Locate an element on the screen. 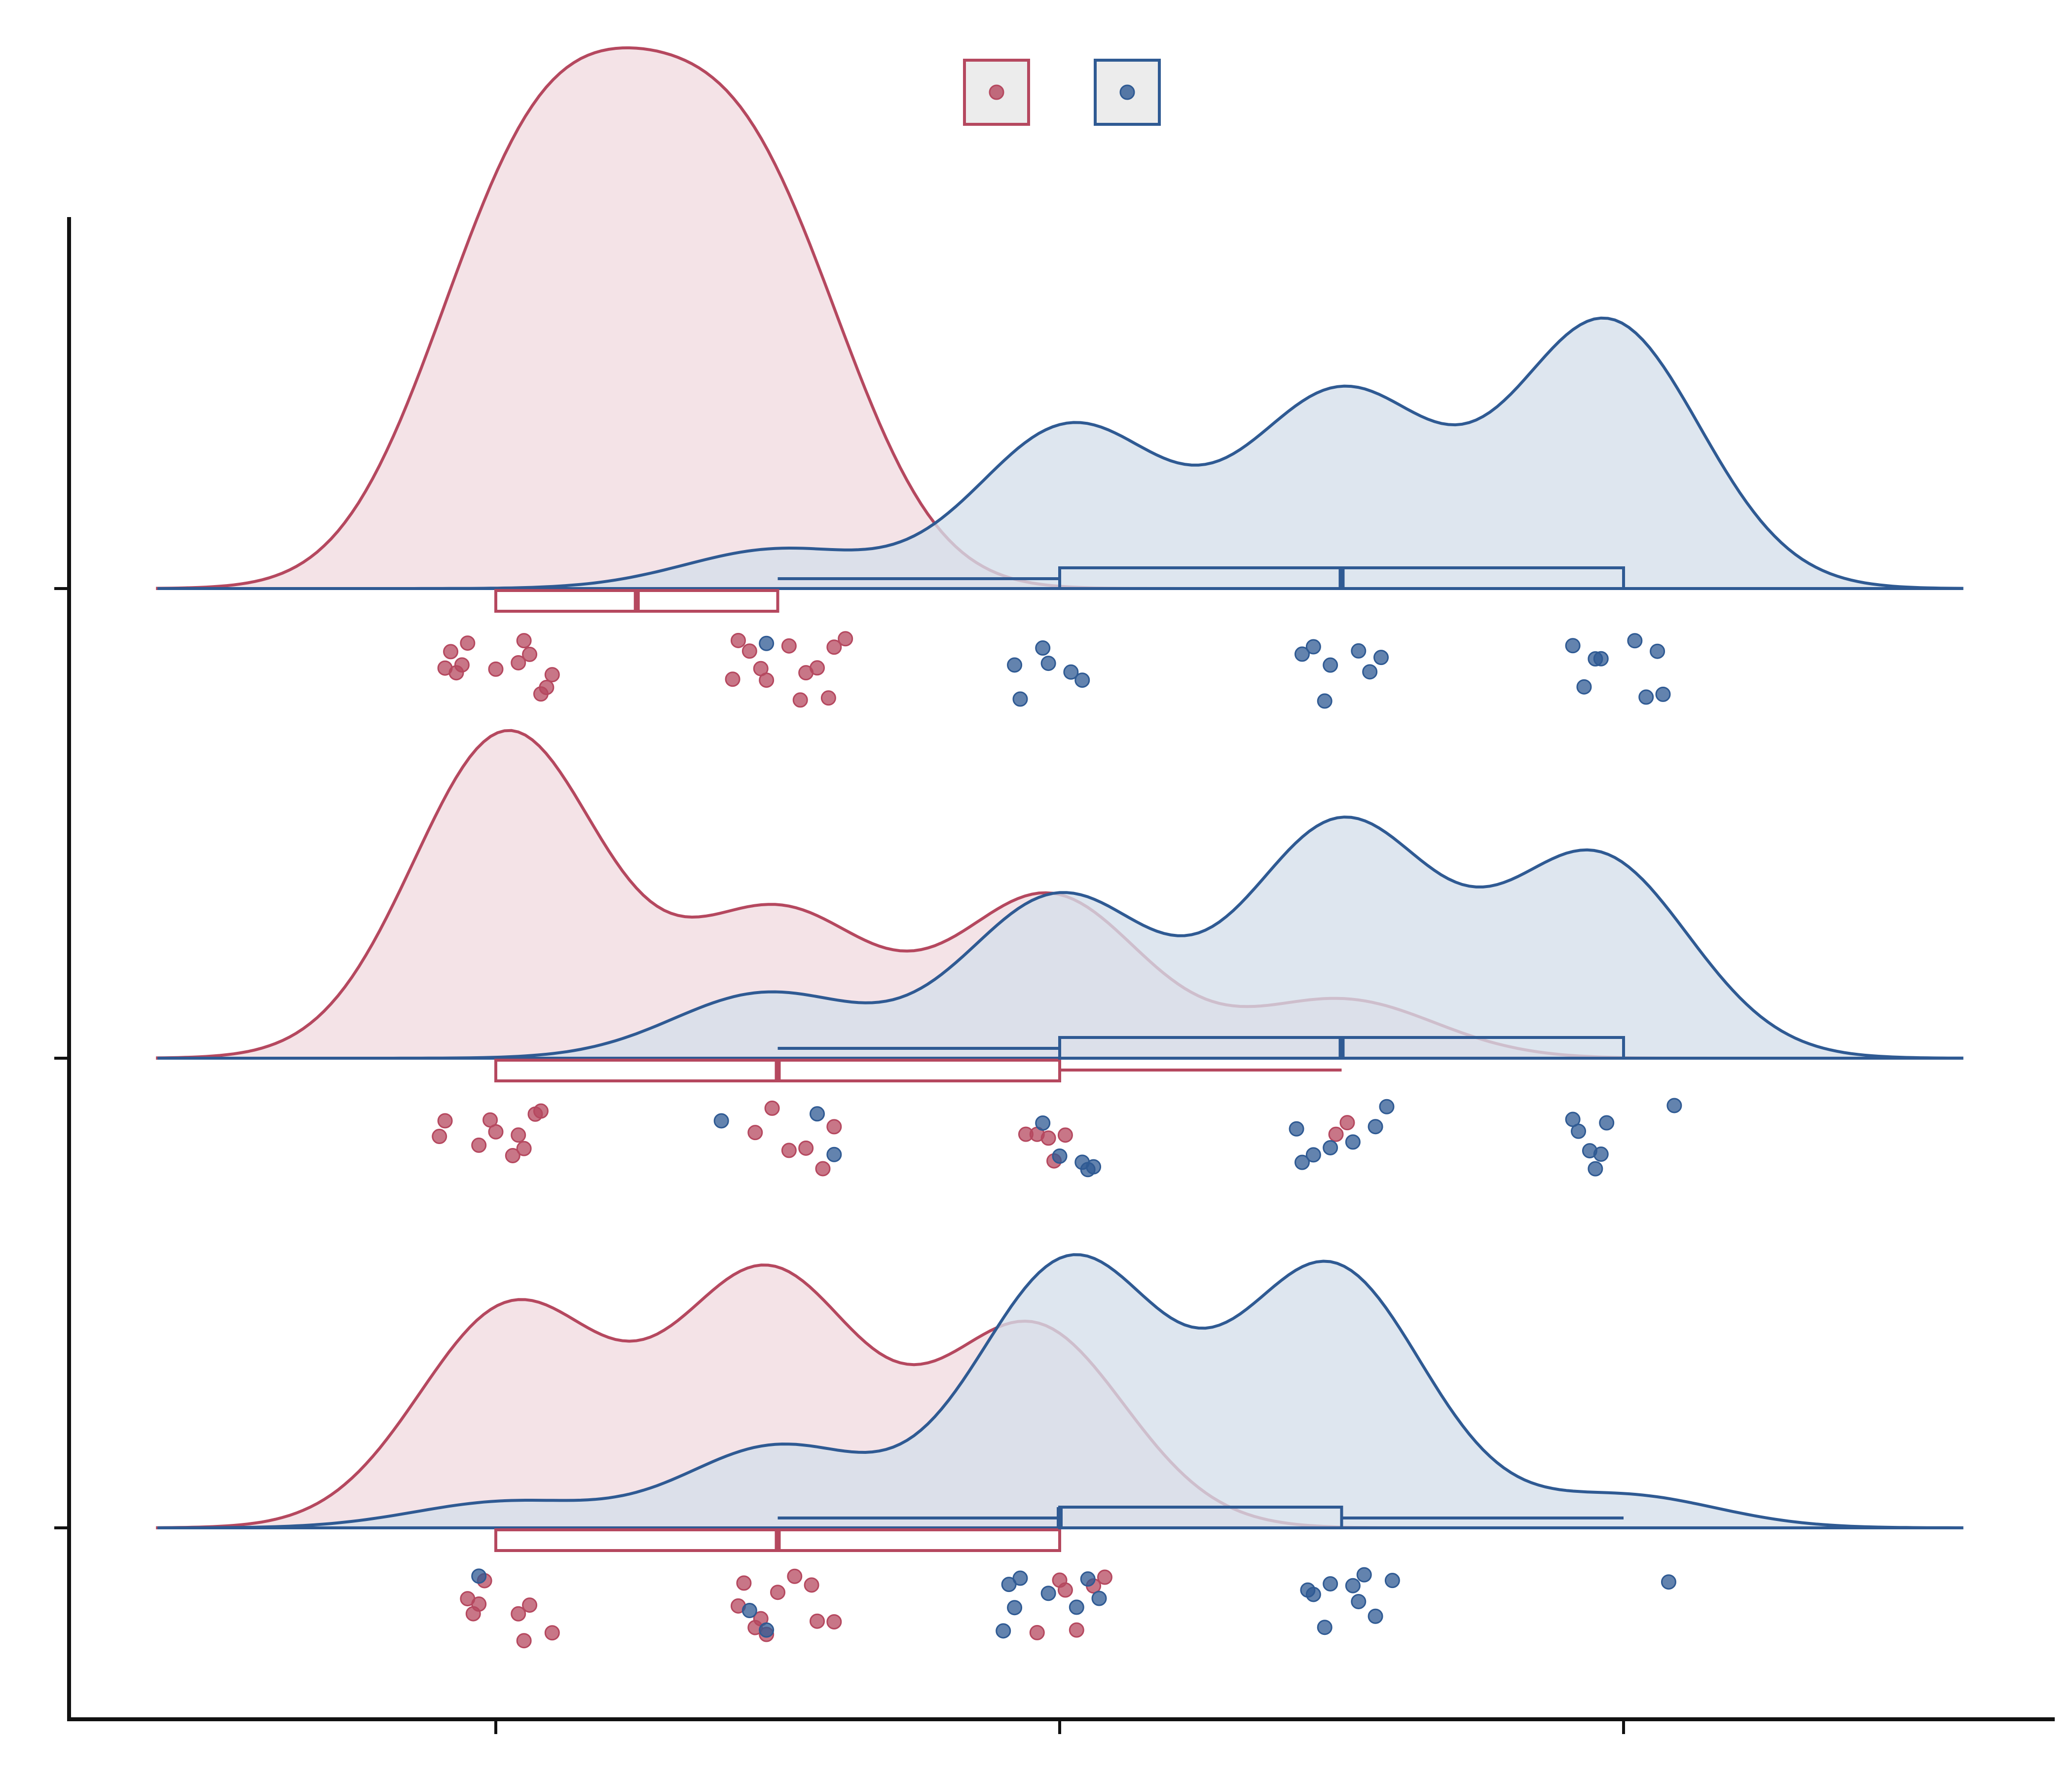  legend-box-red is located at coordinates (997, 93).